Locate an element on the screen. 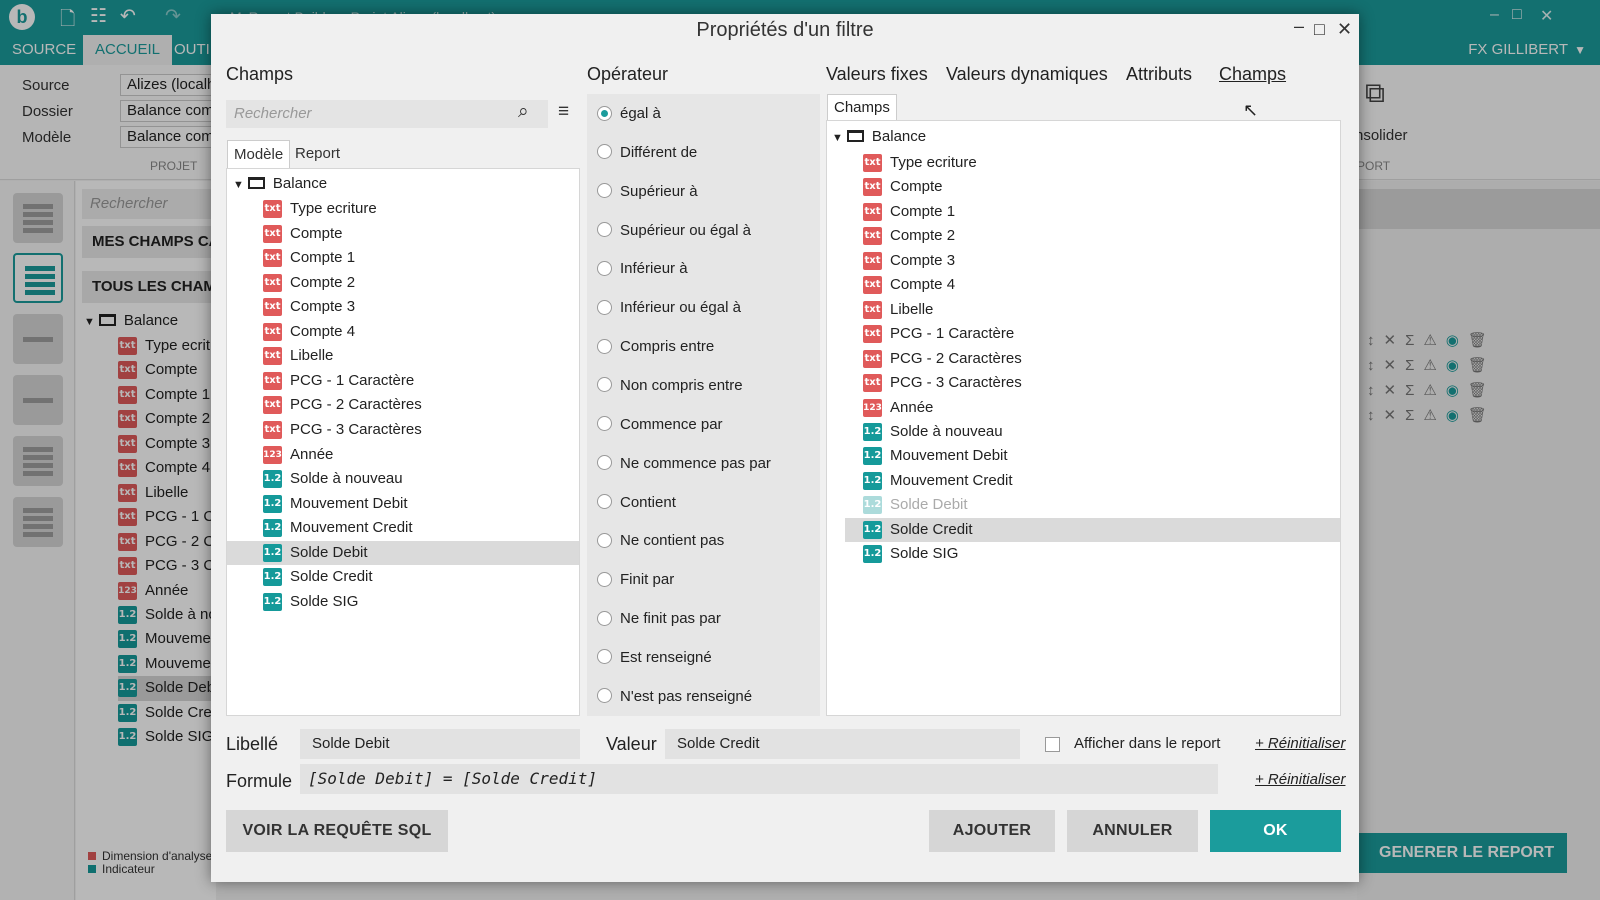 The width and height of the screenshot is (1600, 900). bg-field-row: txt PCG - 1 Caractère is located at coordinates (166, 517).